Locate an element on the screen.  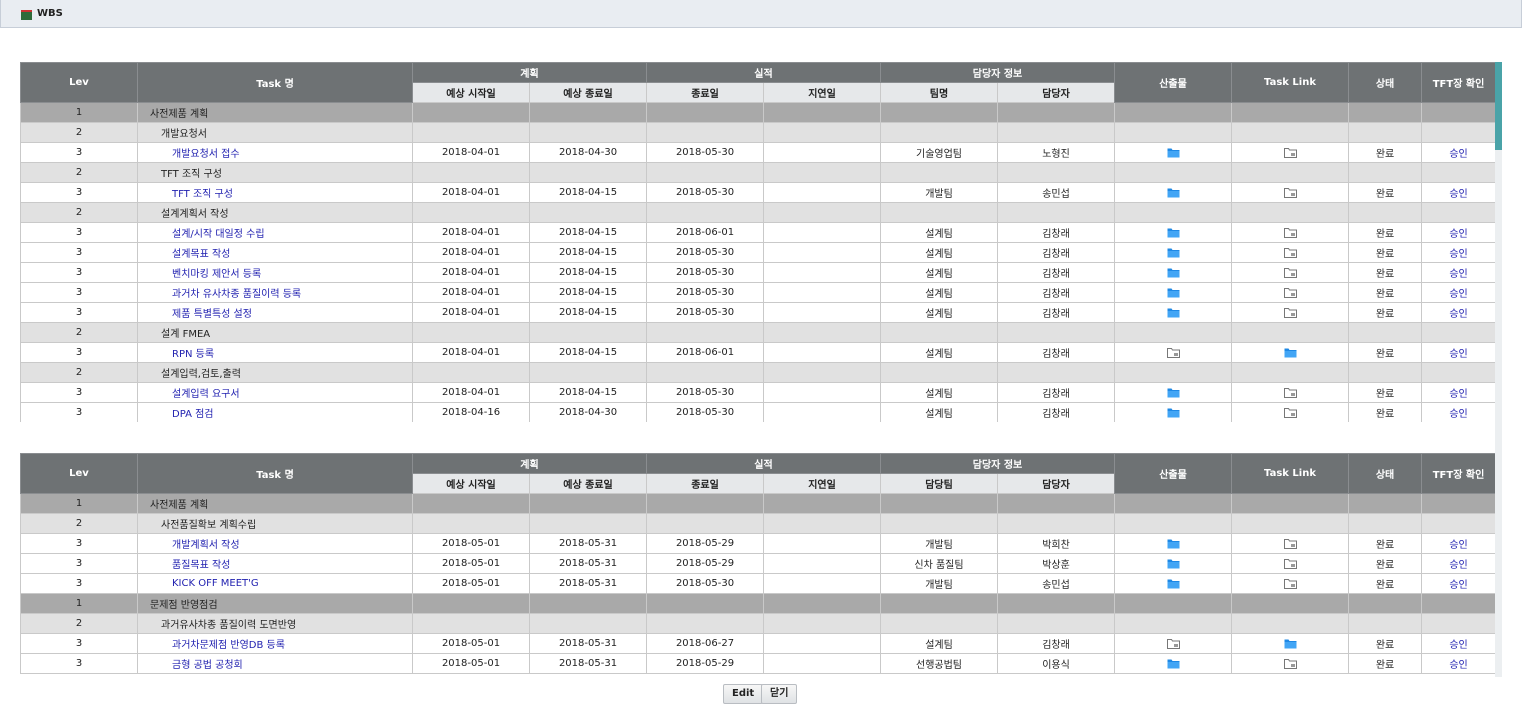
task-cell: RPN 등록 is located at coordinates (275, 352).